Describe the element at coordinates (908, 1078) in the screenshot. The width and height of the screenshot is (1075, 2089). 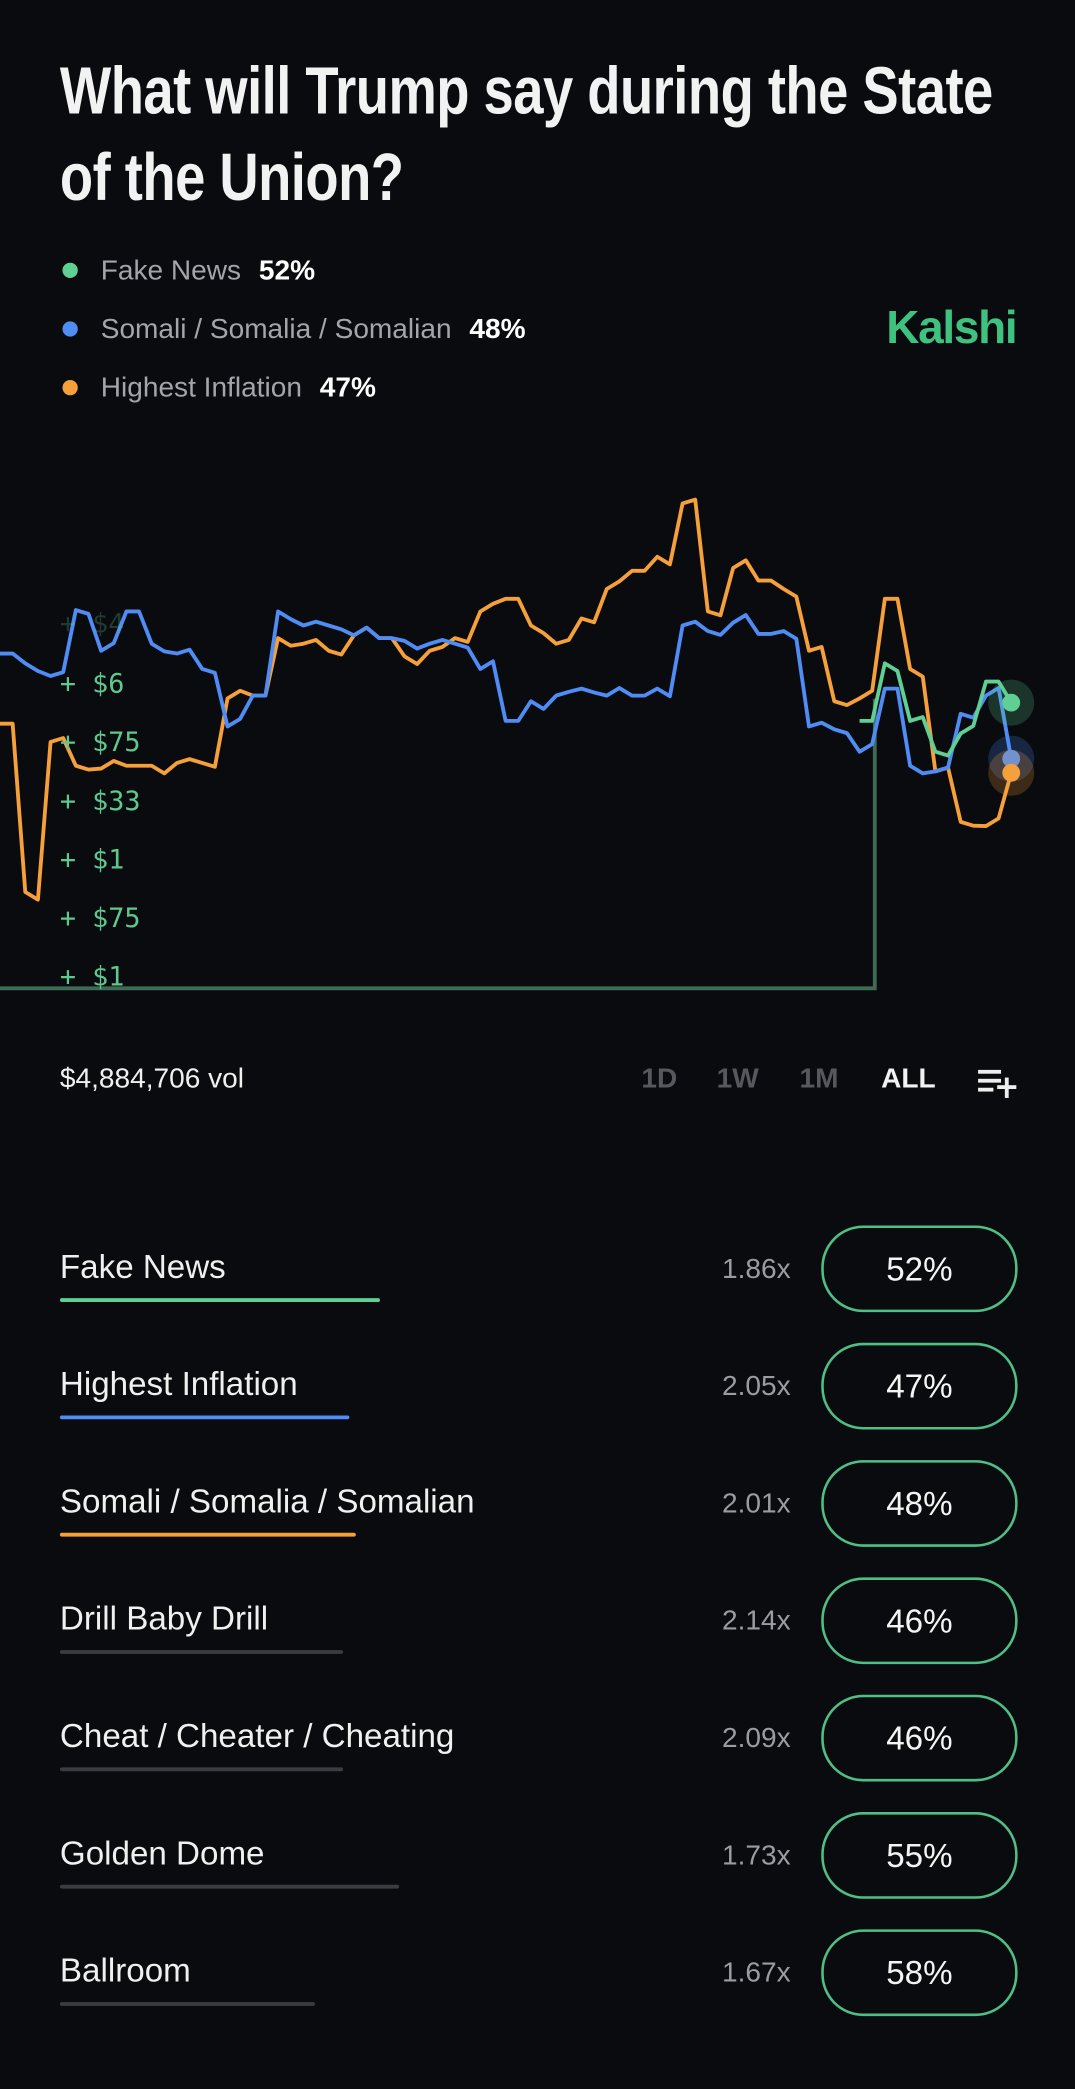
I see `range-all-button: ALL` at that location.